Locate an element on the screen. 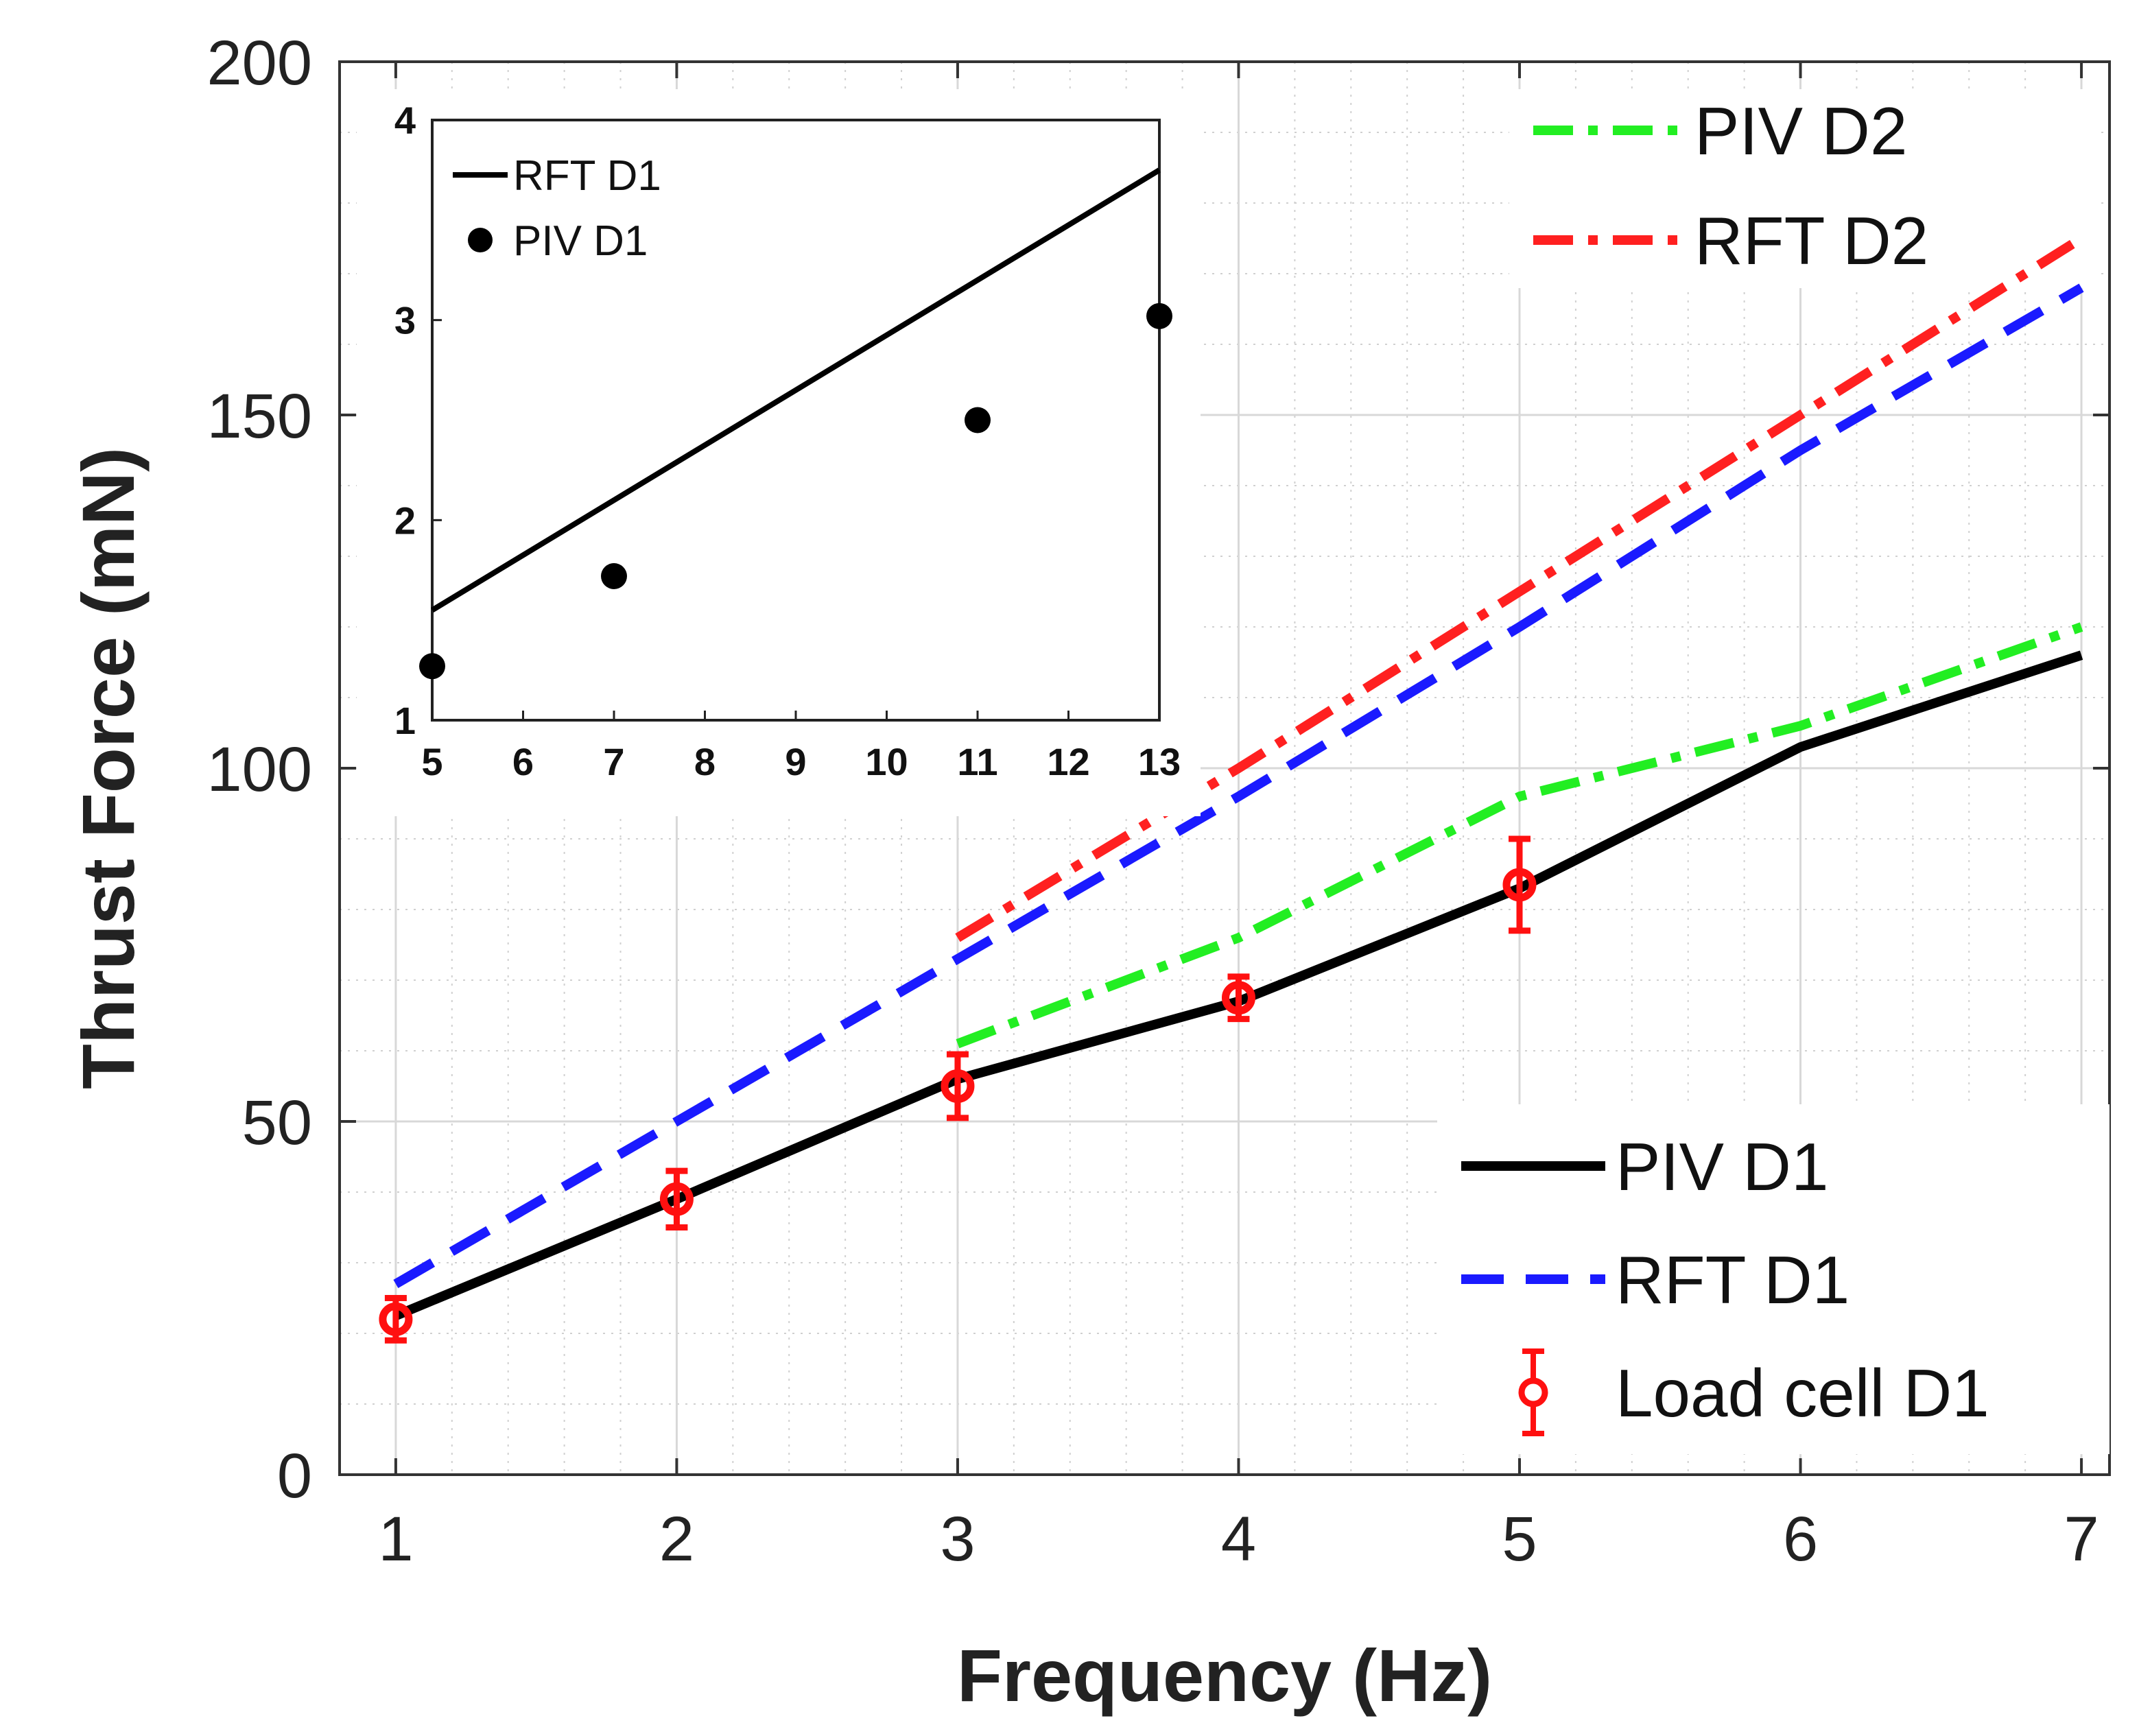  inset-x-tick-label: 8 is located at coordinates (705, 762).